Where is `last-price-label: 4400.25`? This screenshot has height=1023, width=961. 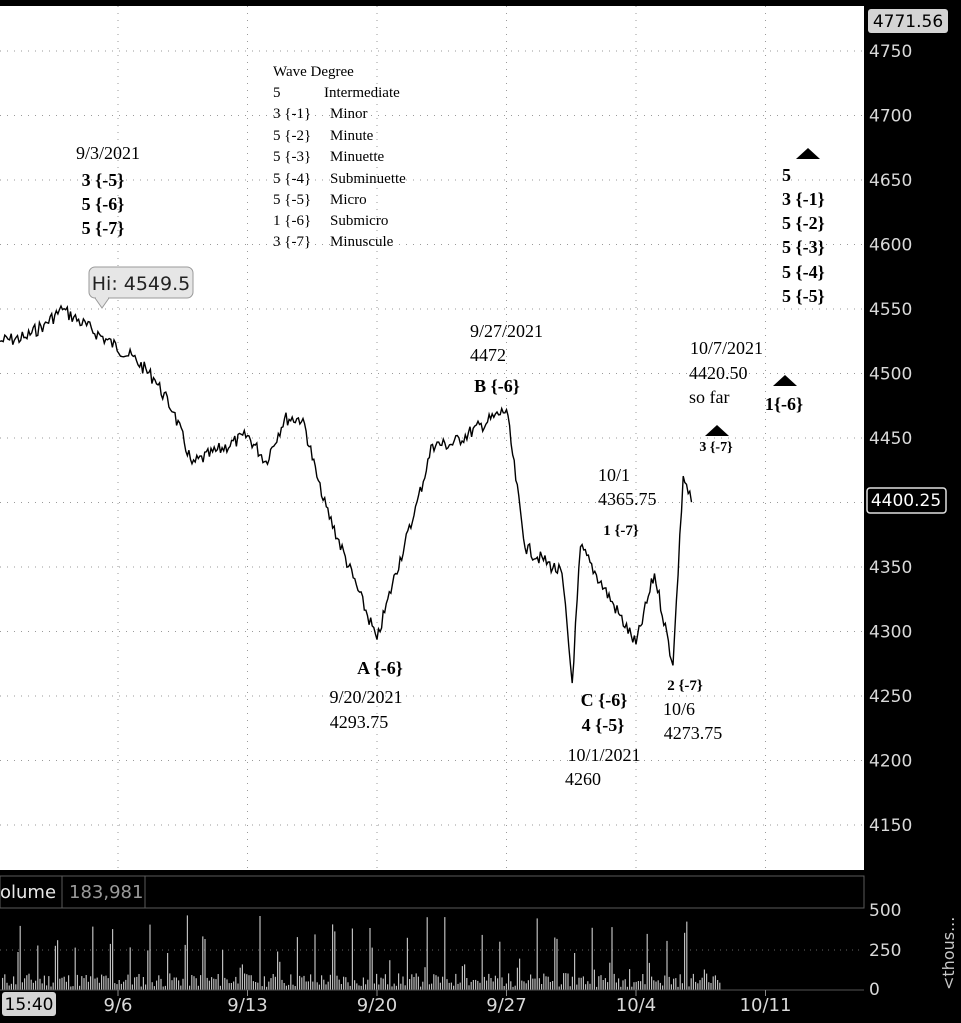 last-price-label: 4400.25 is located at coordinates (906, 501).